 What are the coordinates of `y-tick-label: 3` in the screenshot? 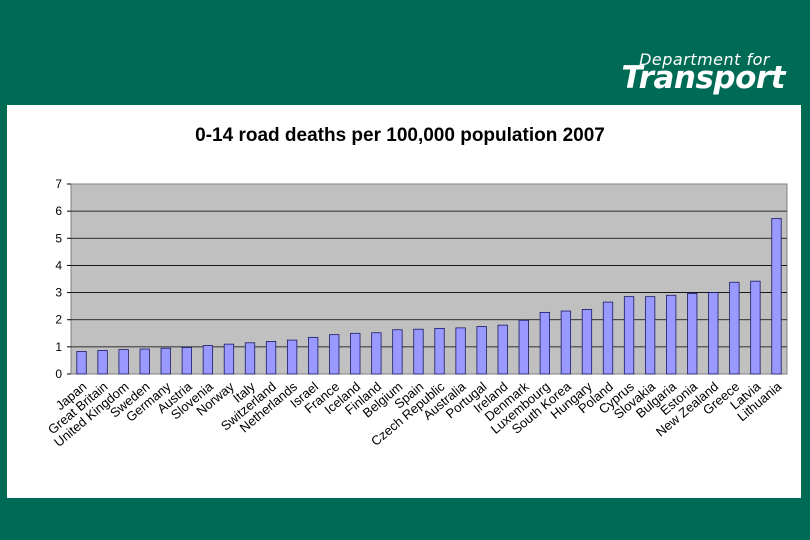 It's located at (58, 293).